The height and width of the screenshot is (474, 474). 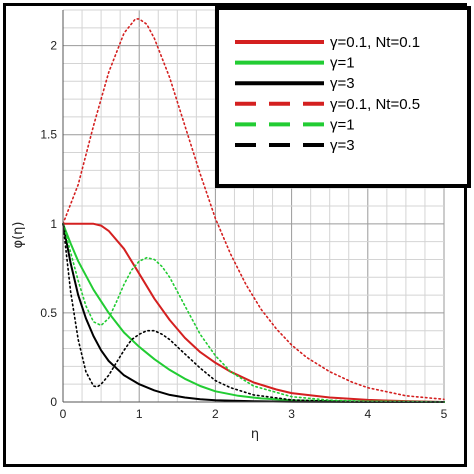 I want to click on x-tick-label: 1, so click(x=139, y=414).